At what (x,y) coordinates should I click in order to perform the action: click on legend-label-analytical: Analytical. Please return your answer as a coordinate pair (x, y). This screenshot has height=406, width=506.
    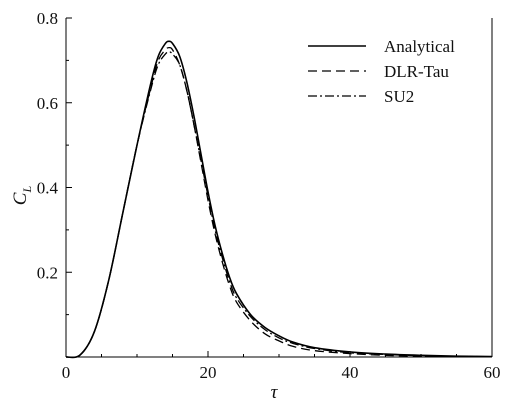
    Looking at the image, I should click on (419, 46).